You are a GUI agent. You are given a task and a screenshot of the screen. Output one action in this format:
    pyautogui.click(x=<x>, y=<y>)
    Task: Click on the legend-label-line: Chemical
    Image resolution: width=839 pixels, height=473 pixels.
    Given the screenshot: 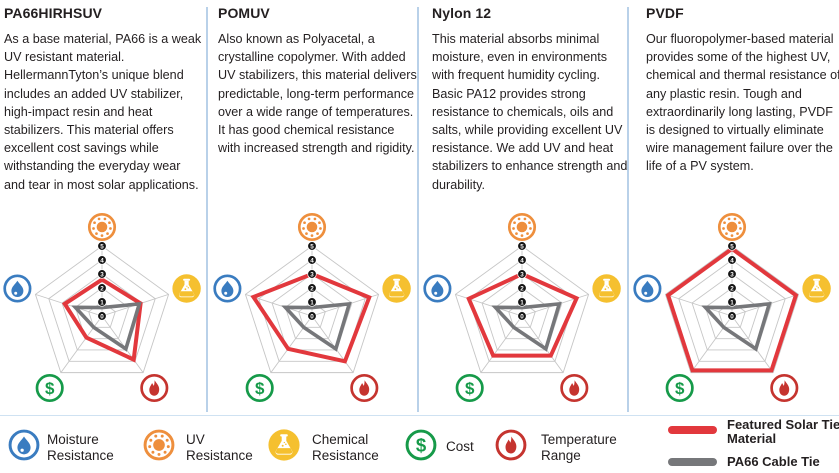 What is the action you would take?
    pyautogui.click(x=340, y=439)
    